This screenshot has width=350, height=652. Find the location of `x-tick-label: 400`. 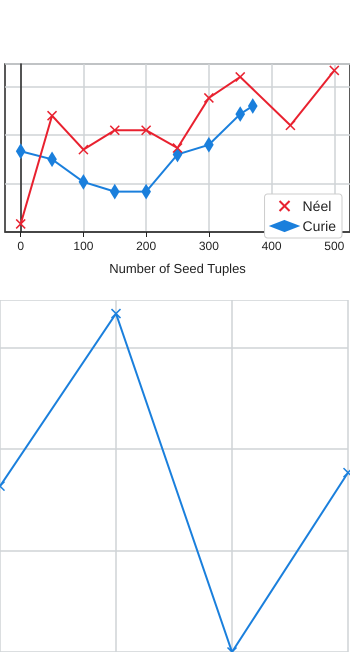

x-tick-label: 400 is located at coordinates (272, 246).